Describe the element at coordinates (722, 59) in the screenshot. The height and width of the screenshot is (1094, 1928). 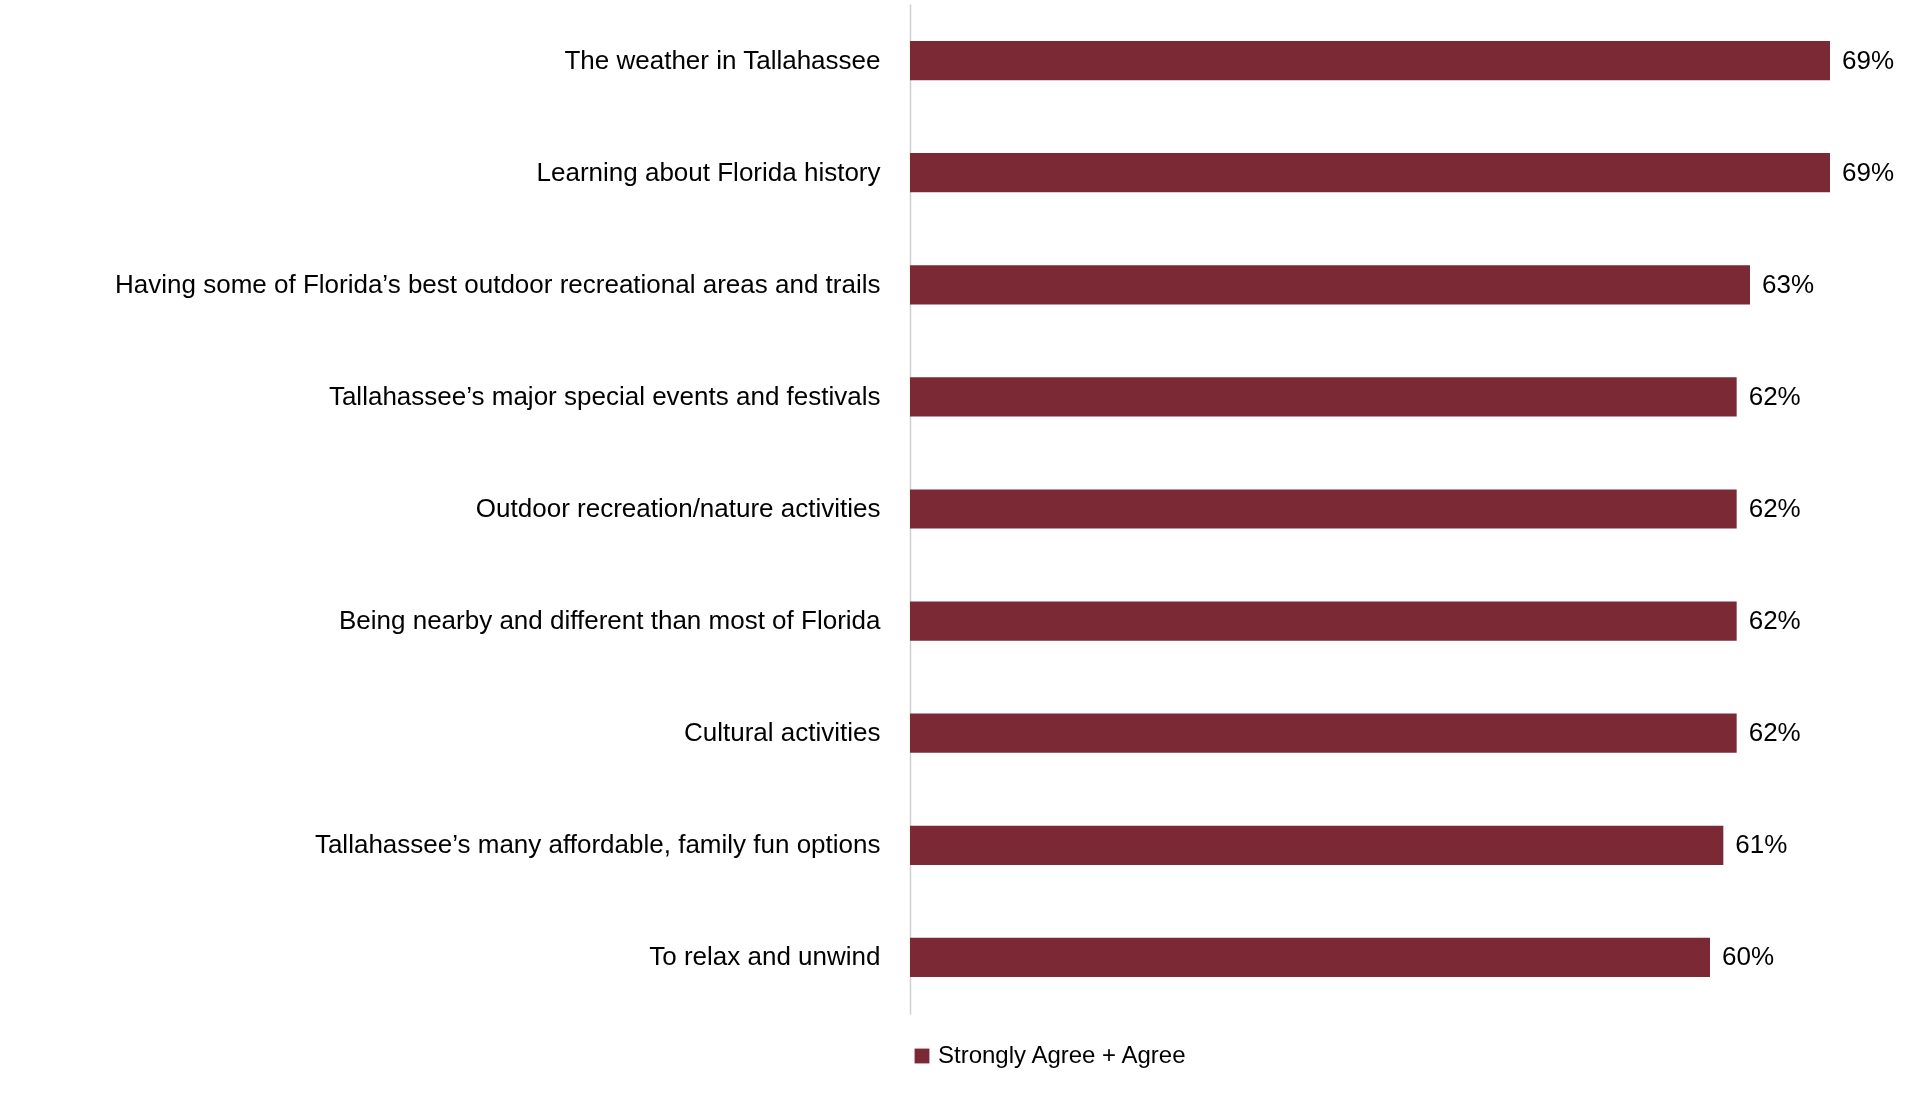
I see `y-tick-label: The weather in Tallahassee` at that location.